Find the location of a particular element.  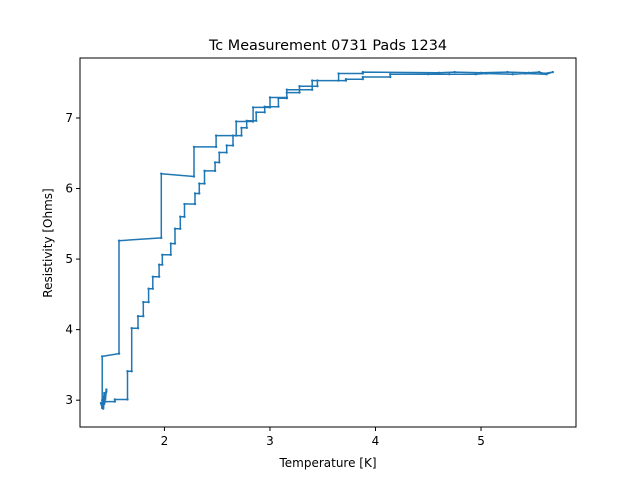

y-tick-label: 3 is located at coordinates (69, 400).